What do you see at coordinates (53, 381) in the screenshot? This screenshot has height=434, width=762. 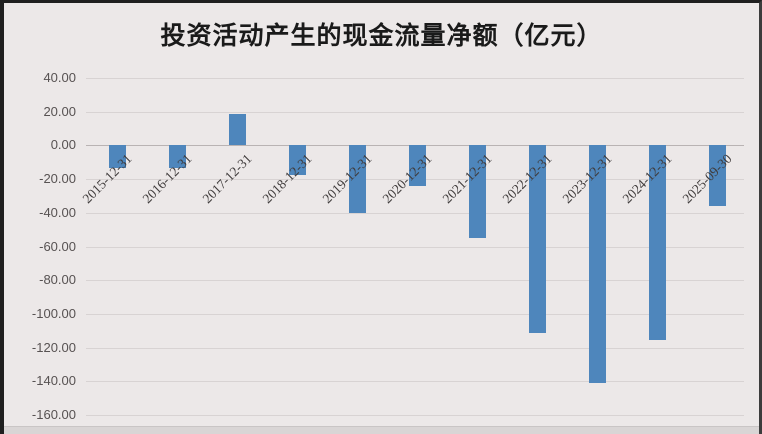 I see `y-axis-tick-label: -140.00` at bounding box center [53, 381].